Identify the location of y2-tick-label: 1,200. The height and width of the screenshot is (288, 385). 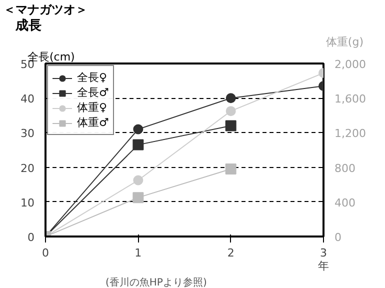
(350, 133).